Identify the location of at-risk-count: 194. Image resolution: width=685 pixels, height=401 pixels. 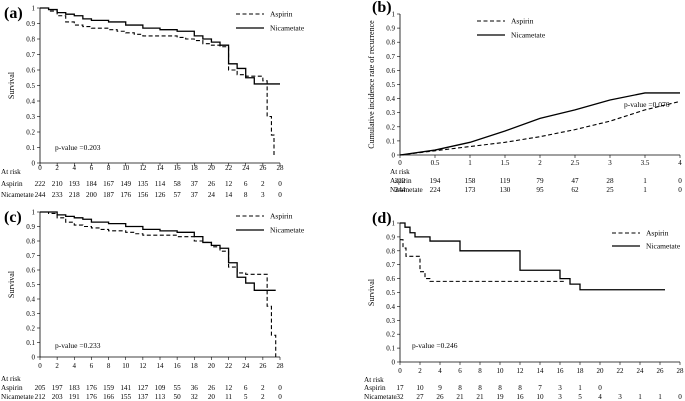
(435, 181).